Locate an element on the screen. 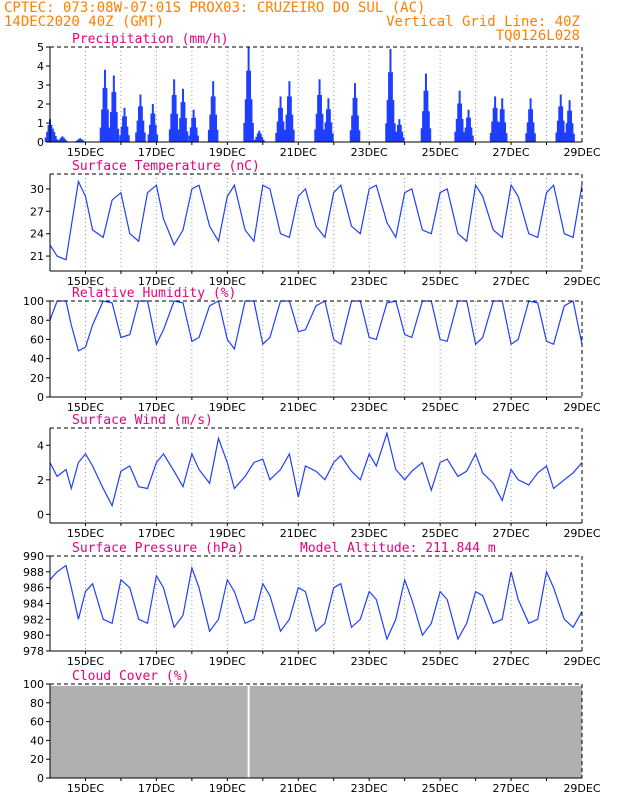 This screenshot has width=618, height=800. wind-series-line is located at coordinates (316, 469).